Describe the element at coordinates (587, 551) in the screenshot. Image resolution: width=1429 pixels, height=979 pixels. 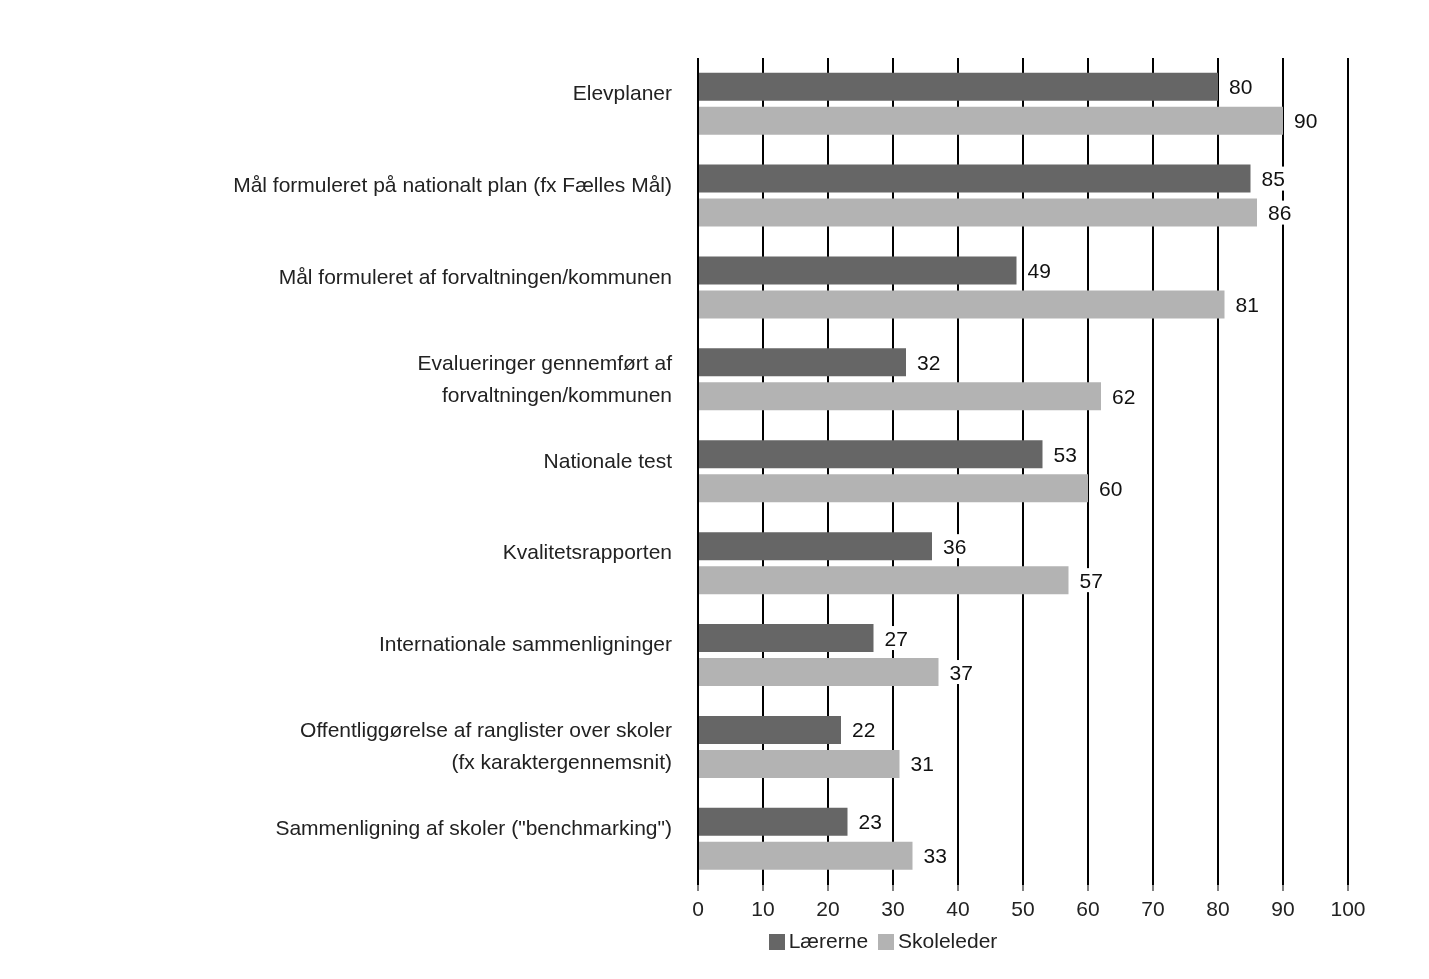
I see `y-tick-label: Kvalitetsrapporten` at that location.